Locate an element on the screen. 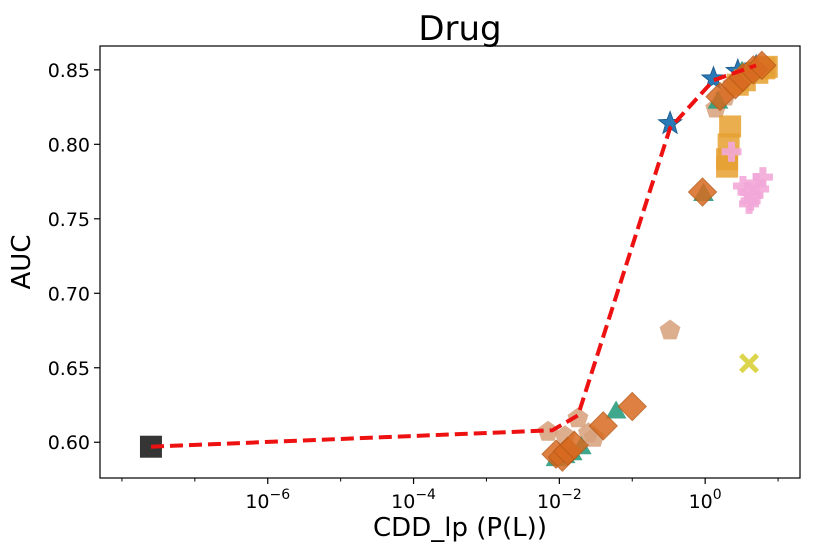 This screenshot has width=830, height=550. y-tick-label-0: 0.60 is located at coordinates (69, 443).